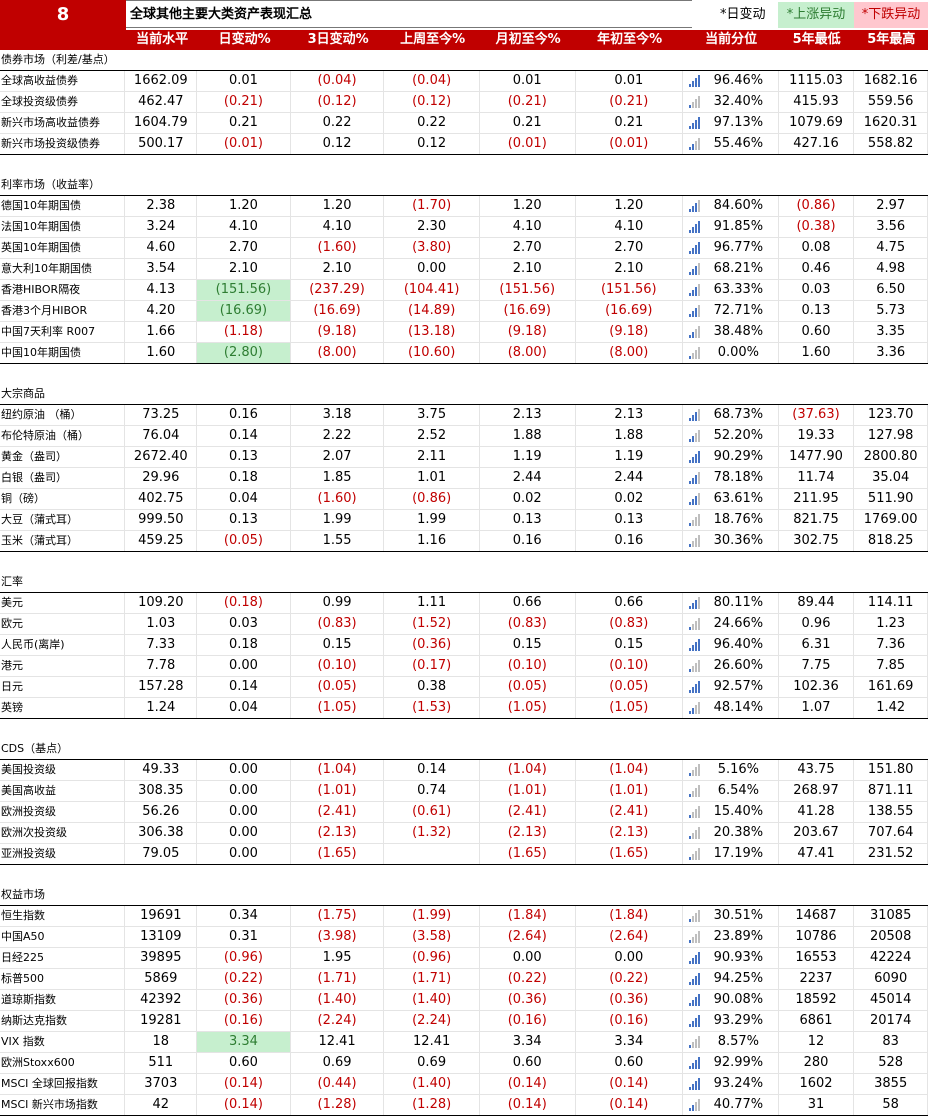 The image size is (928, 1116). I want to click on cell-d3: 0.12, so click(338, 144).